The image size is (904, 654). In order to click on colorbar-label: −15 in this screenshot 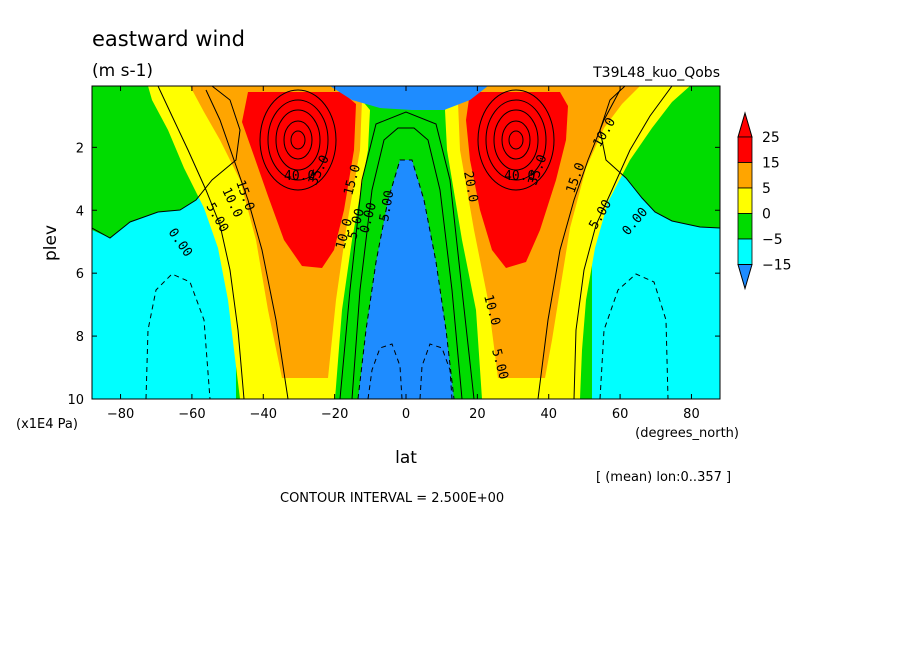, I will do `click(777, 266)`.